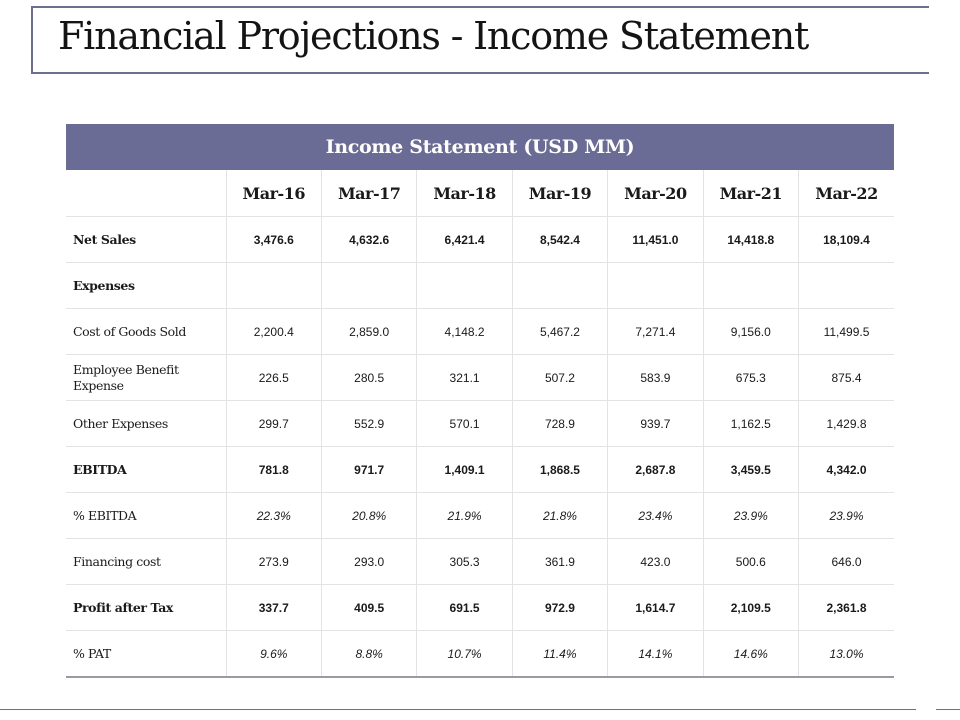  Describe the element at coordinates (273, 469) in the screenshot. I see `table-cell: 781.8` at that location.